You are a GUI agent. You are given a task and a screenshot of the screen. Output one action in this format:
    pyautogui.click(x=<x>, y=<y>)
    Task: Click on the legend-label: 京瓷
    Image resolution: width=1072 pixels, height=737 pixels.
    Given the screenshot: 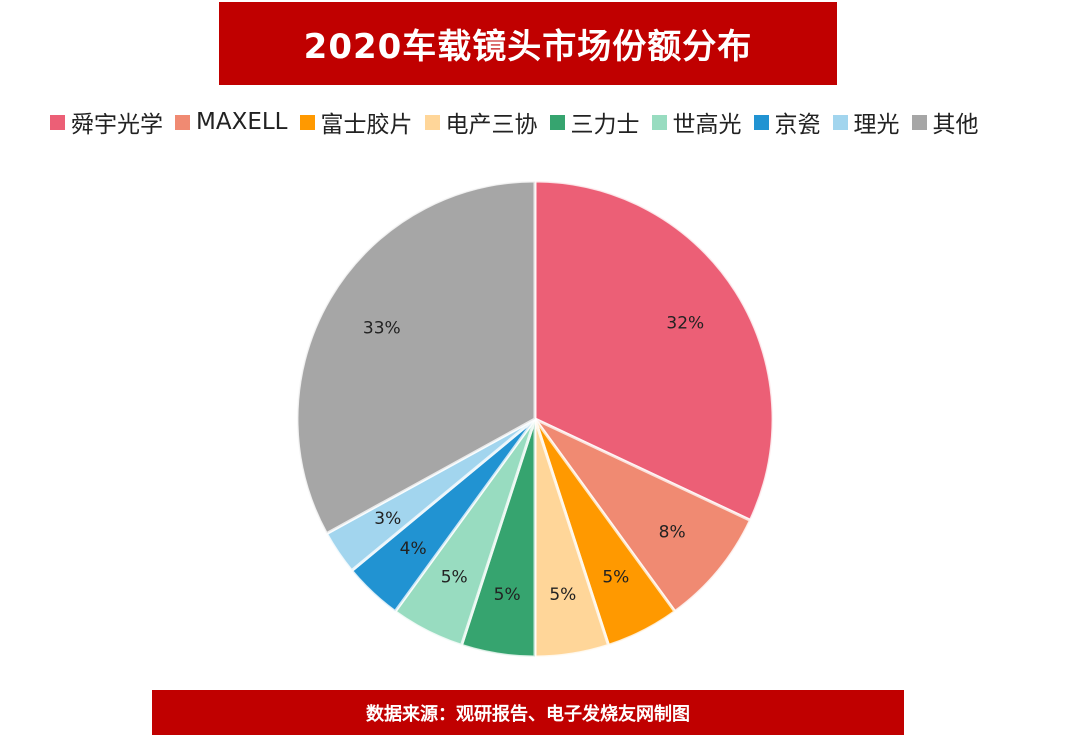 What is the action you would take?
    pyautogui.click(x=797, y=125)
    